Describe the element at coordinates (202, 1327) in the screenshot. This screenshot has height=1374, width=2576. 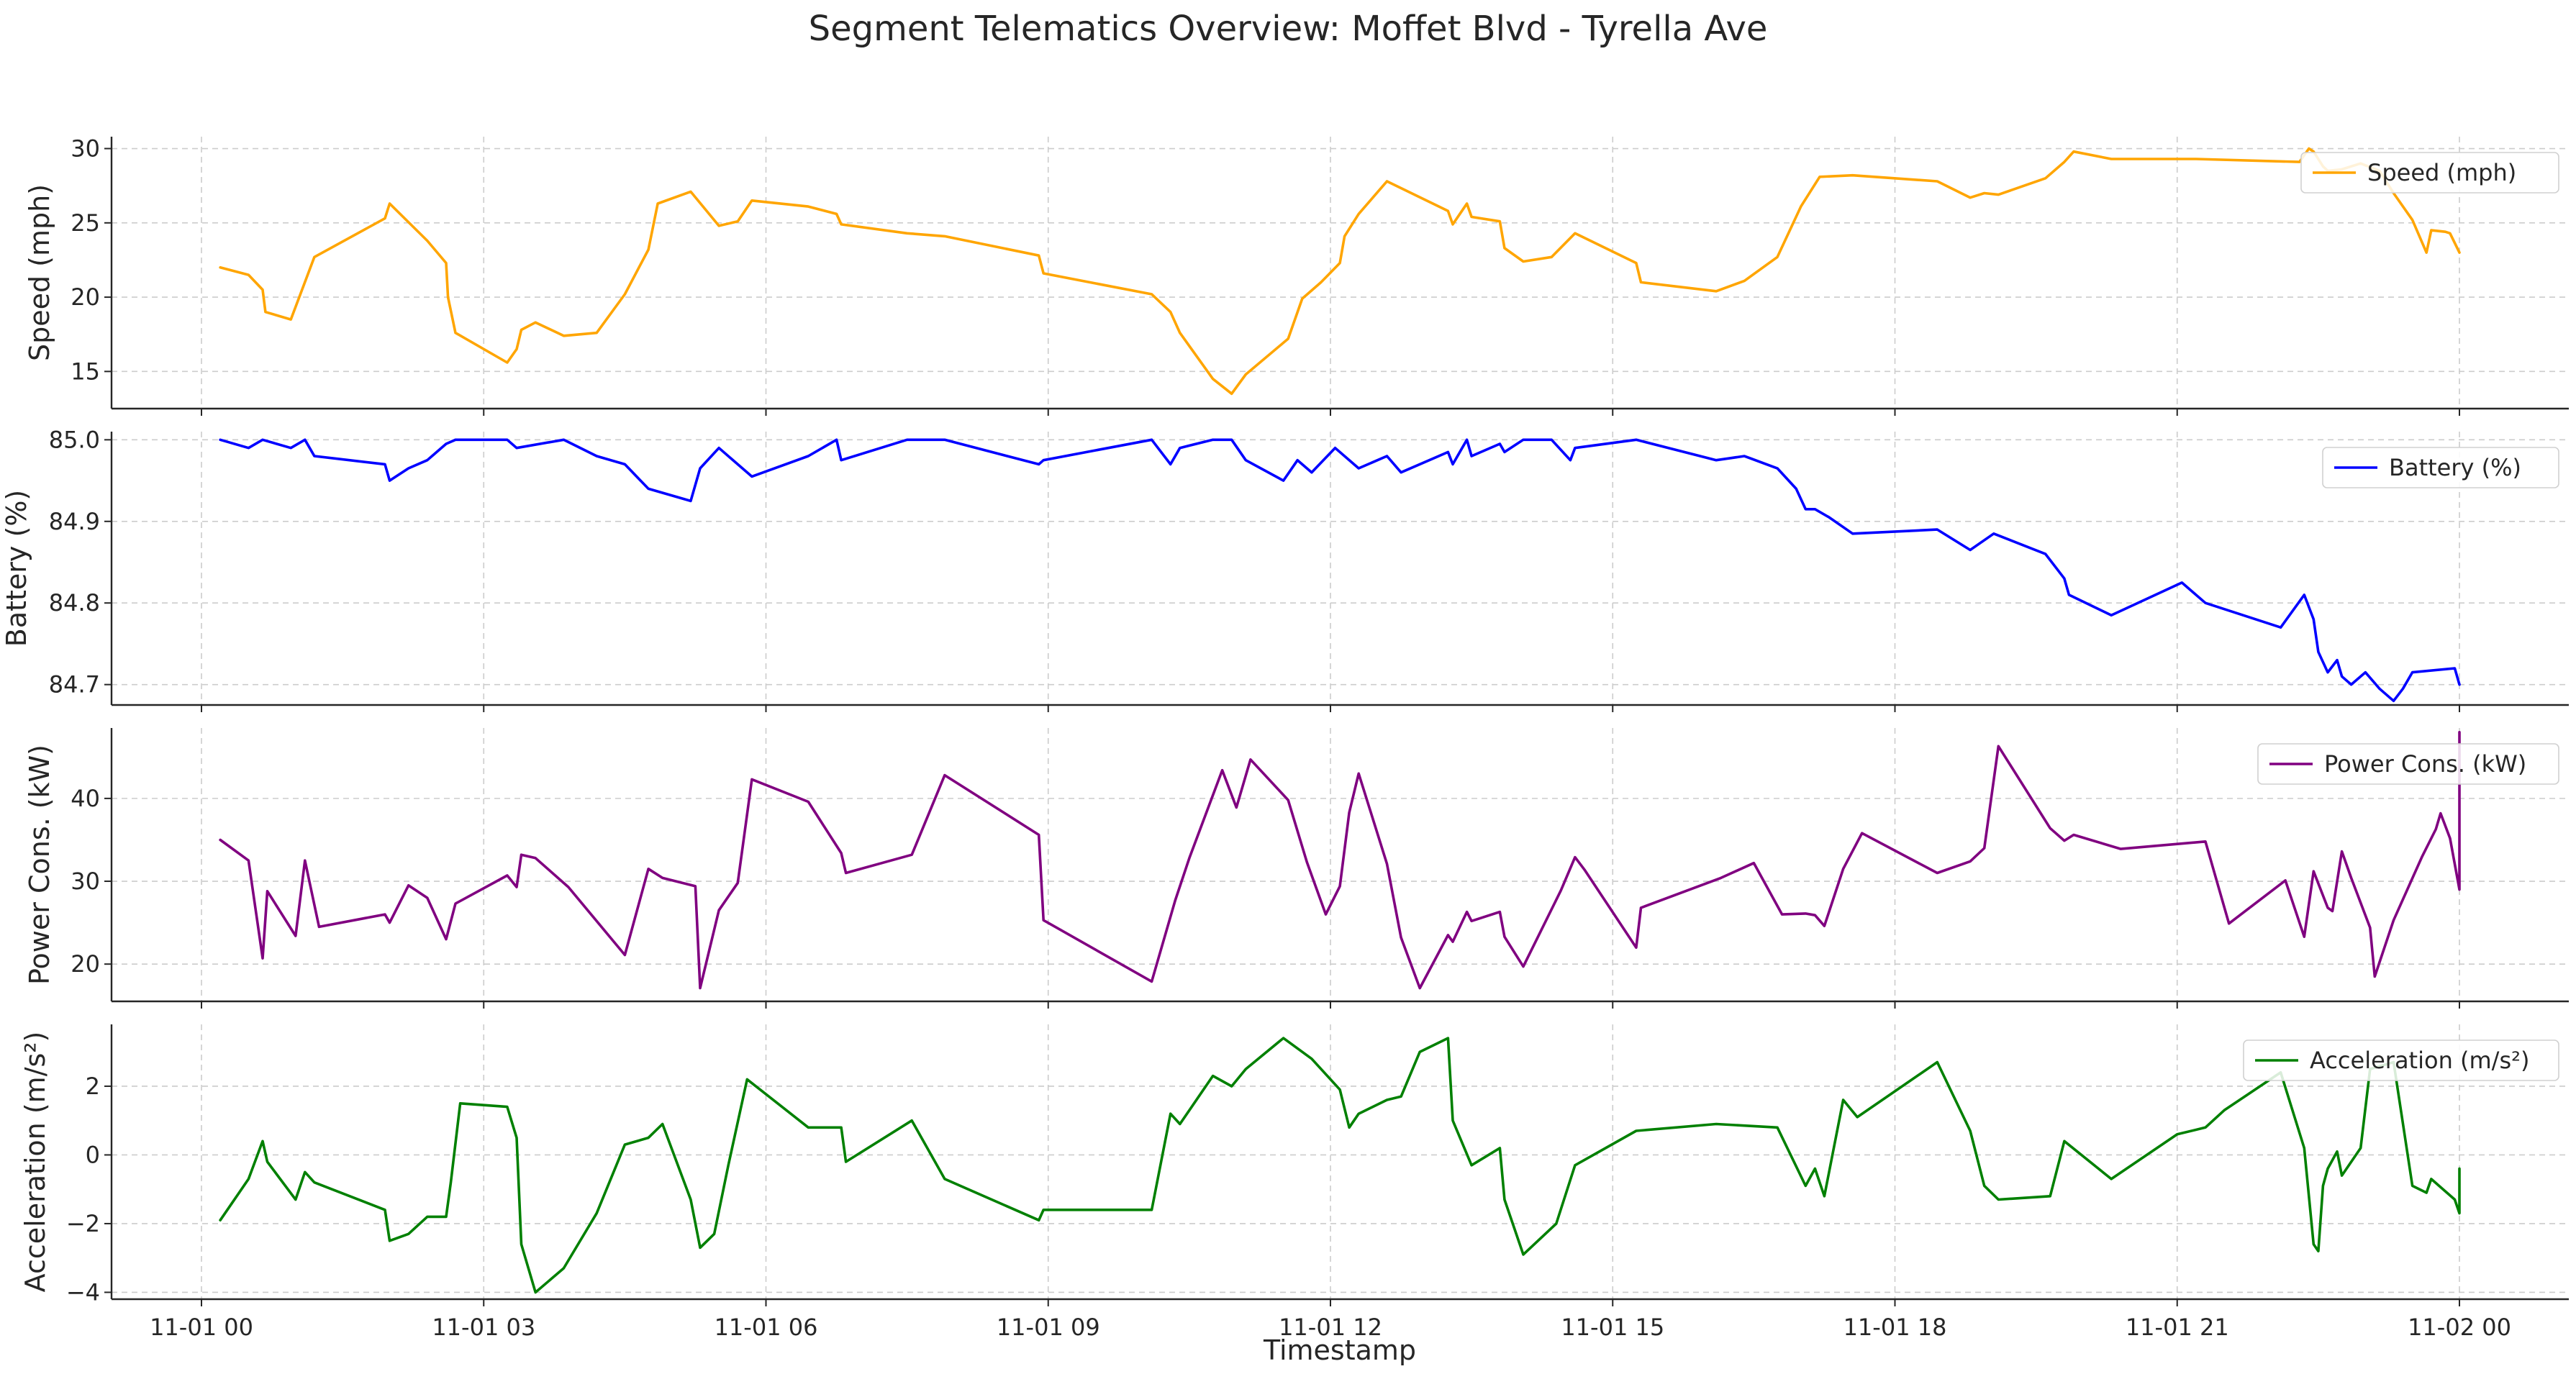
I see `x-tick-label: 11-01 00` at that location.